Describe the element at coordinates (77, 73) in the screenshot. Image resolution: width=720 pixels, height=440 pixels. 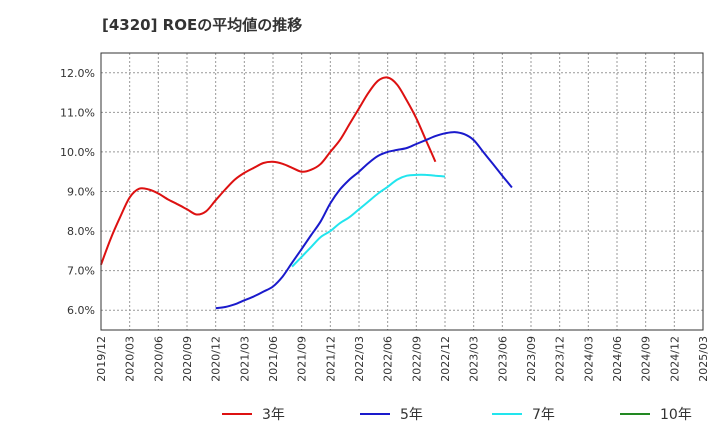
I see `y-tick-label: 12.0%` at that location.